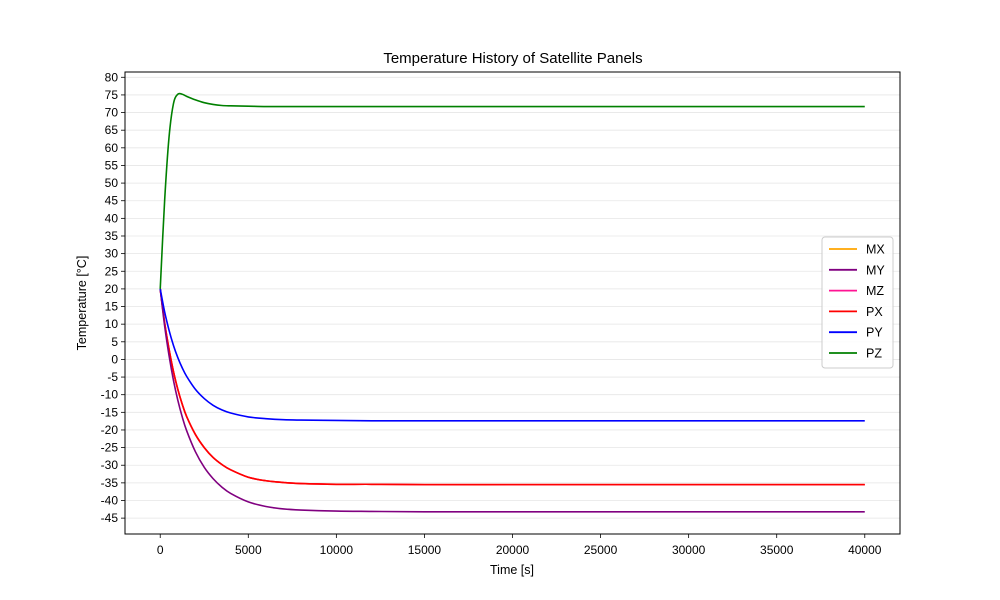  I want to click on x-tick-label: 20000, so click(513, 550).